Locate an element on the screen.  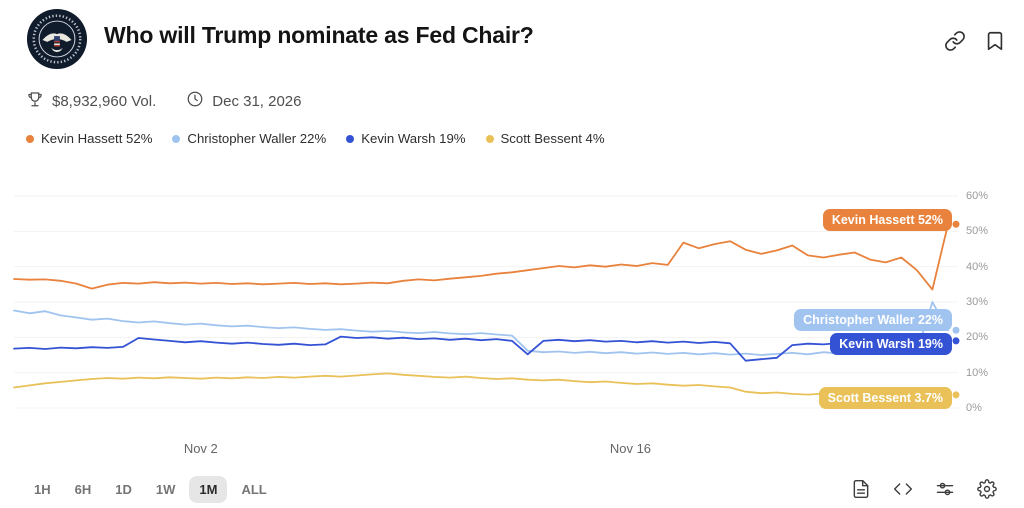
embed-button is located at coordinates (903, 490).